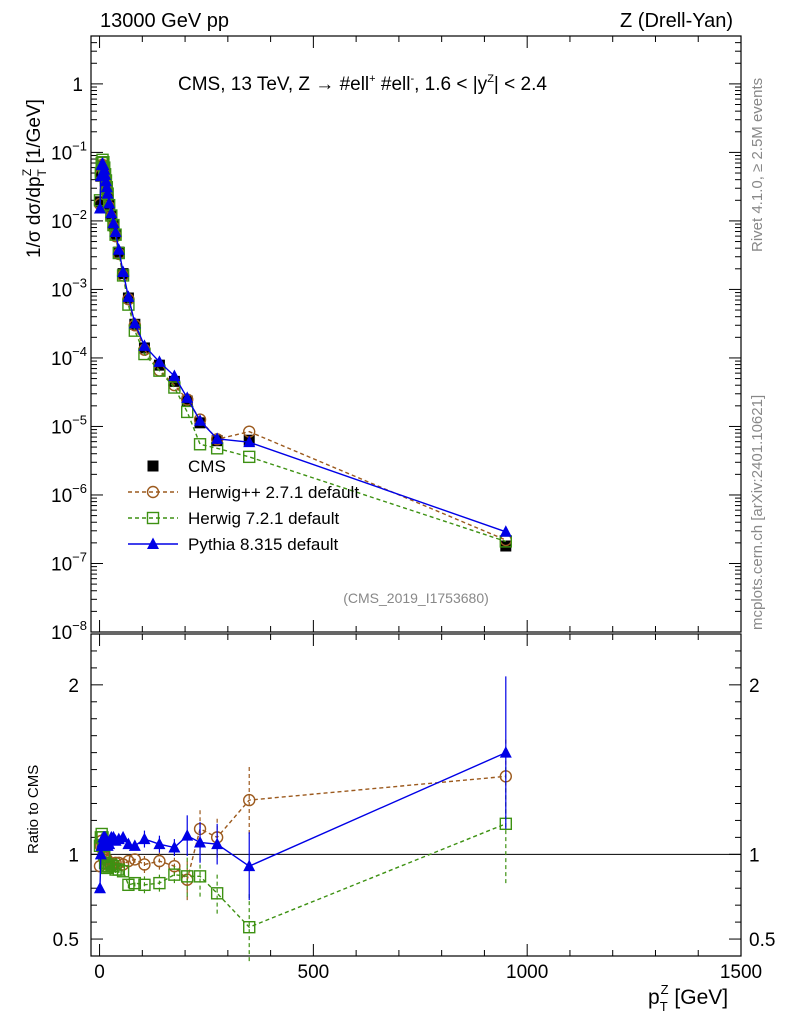 This screenshot has height=1024, width=786. Describe the element at coordinates (66, 940) in the screenshot. I see `ratio-tick-label: 0.5` at that location.